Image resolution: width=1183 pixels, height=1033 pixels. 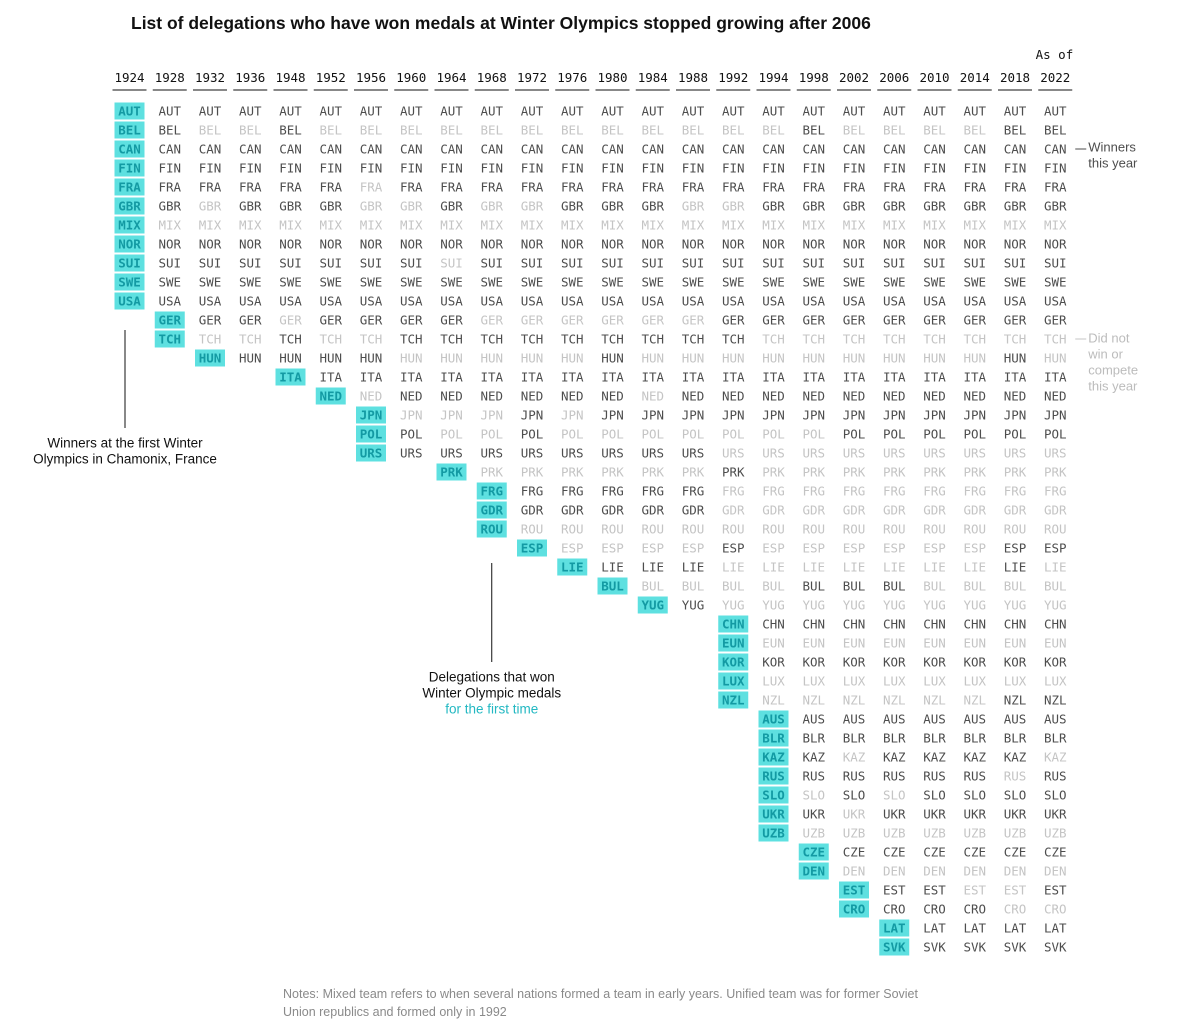 What do you see at coordinates (733, 643) in the screenshot?
I see `delegation-cell-first: EUN` at bounding box center [733, 643].